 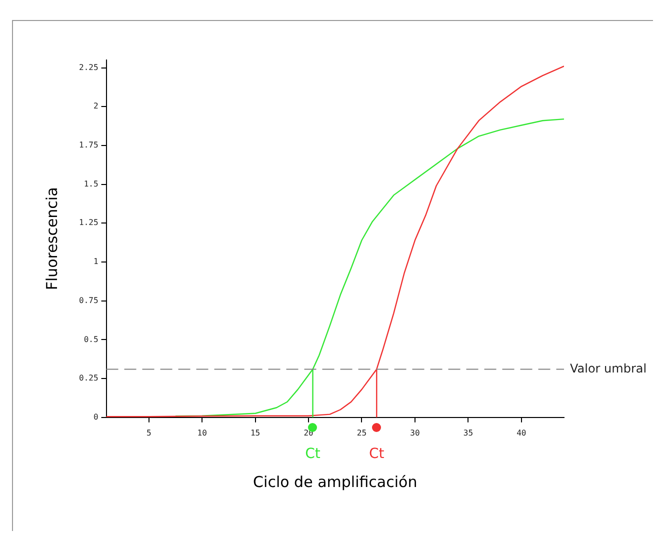 I want to click on x-tick-label: 35, so click(x=468, y=433).